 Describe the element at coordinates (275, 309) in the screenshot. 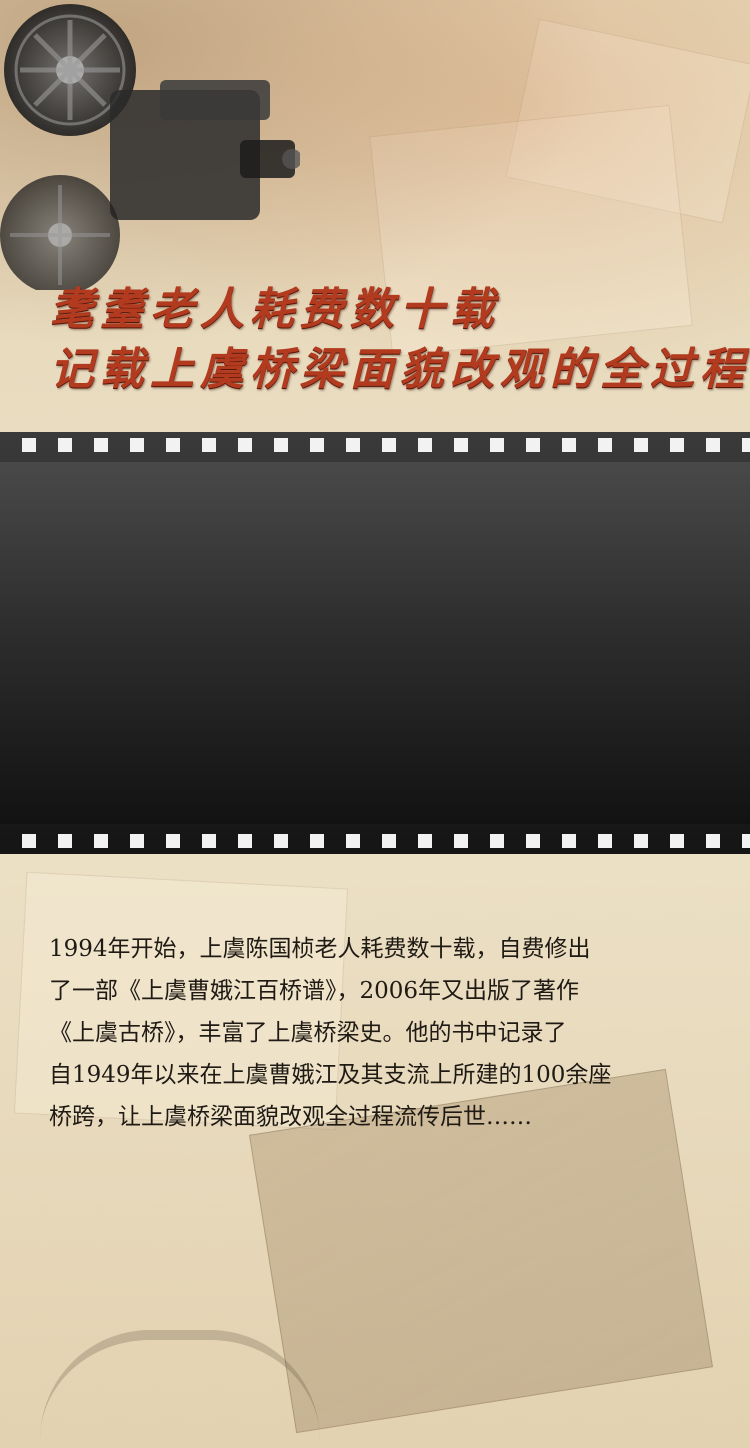

I see `title-line-1: 耄耋老人耗费数十载` at that location.